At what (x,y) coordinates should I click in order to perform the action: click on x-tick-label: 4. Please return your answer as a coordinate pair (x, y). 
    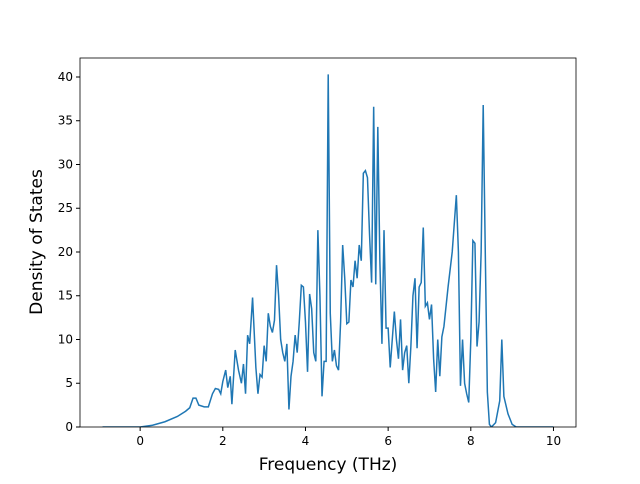
    Looking at the image, I should click on (306, 441).